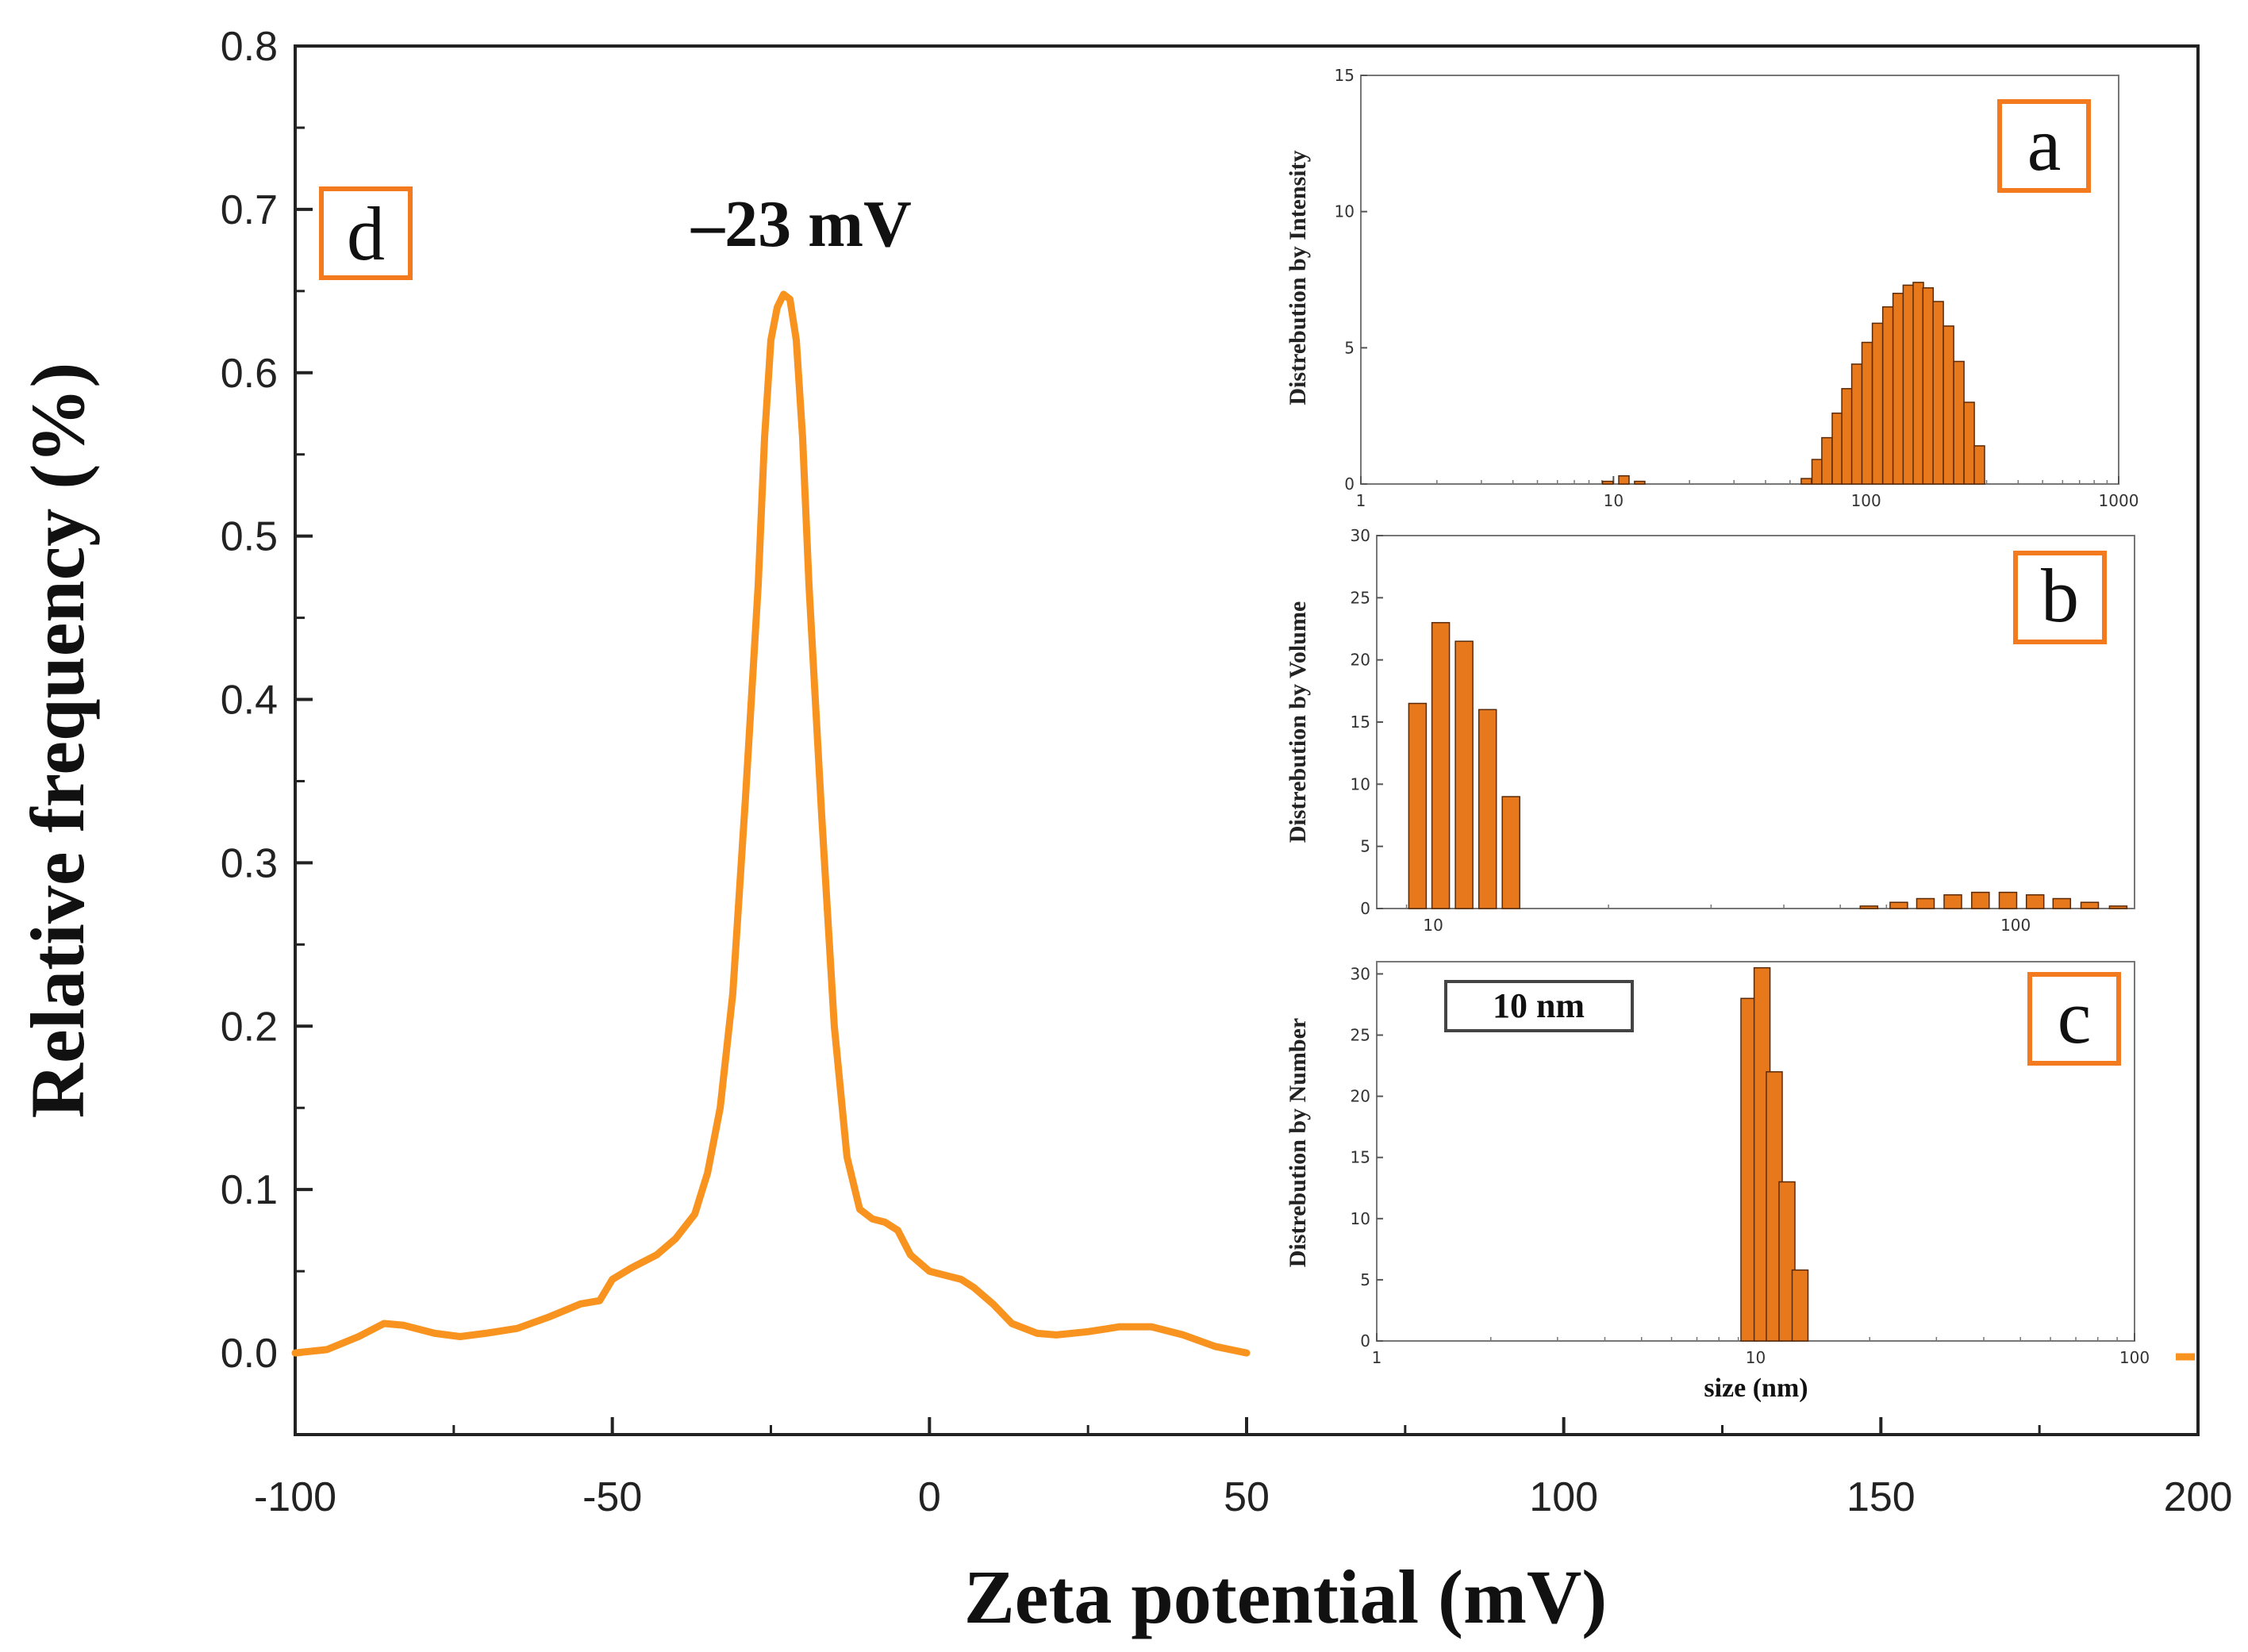  What do you see at coordinates (801, 224) in the screenshot?
I see `peak-annotation: –23 mV` at bounding box center [801, 224].